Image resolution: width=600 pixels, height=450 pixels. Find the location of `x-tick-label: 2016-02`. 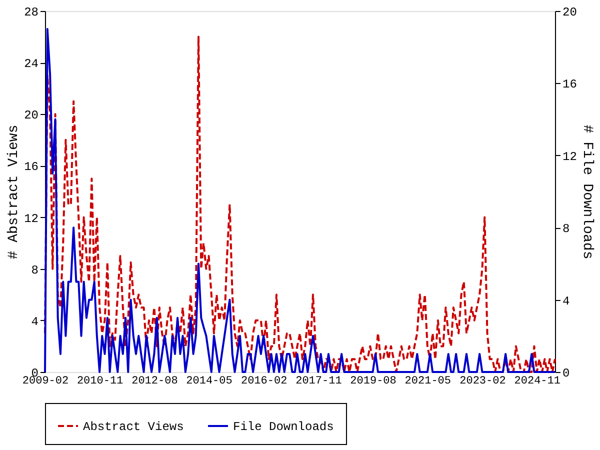

x-tick-label: 2016-02 is located at coordinates (264, 382).